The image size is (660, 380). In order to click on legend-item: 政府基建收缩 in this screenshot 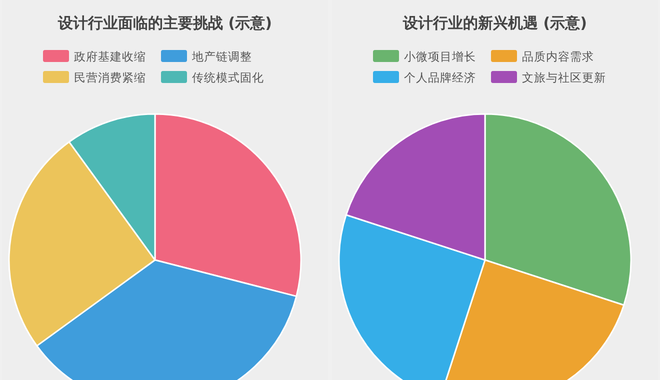, I will do `click(94, 57)`.